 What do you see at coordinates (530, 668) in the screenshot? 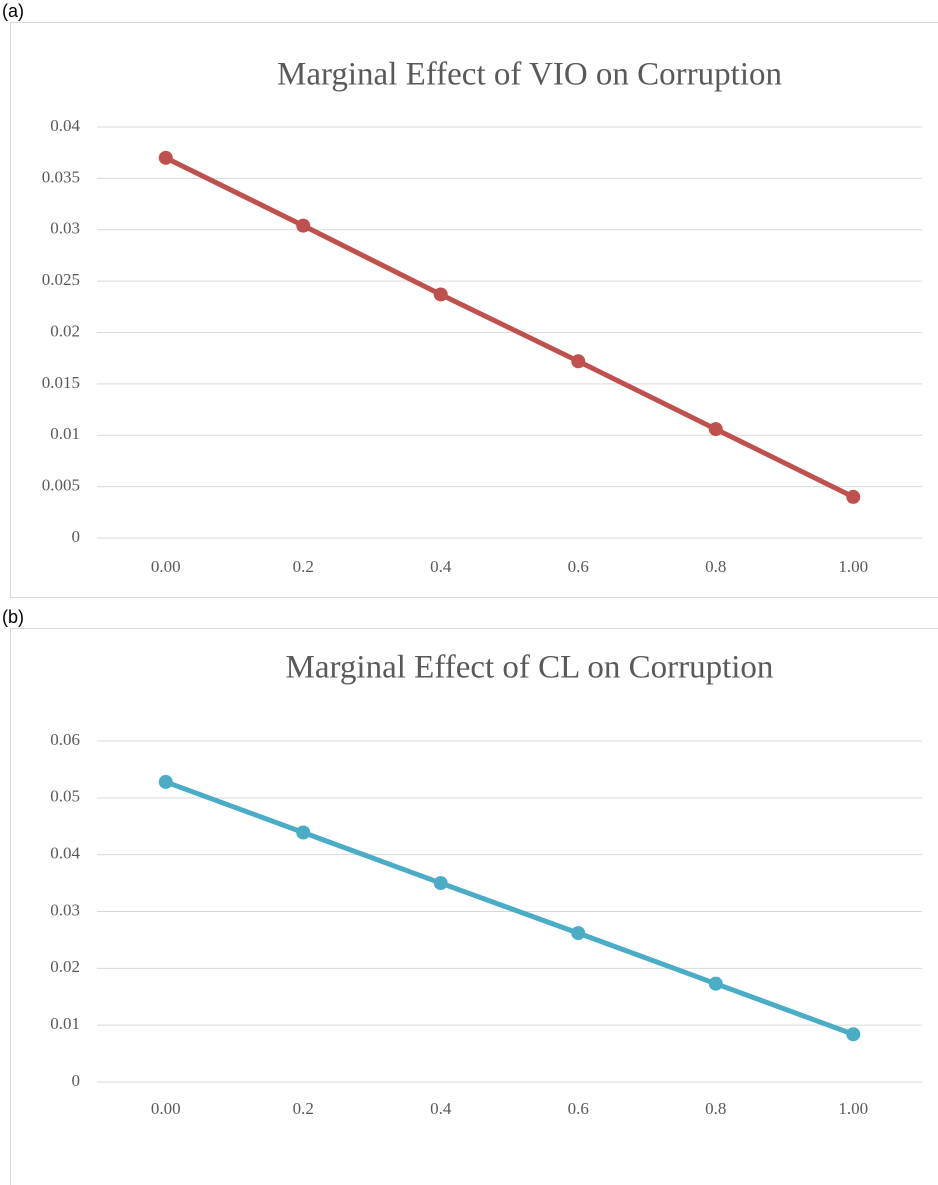
I see `chart-title: Marginal Effect of CL on Corruption` at bounding box center [530, 668].